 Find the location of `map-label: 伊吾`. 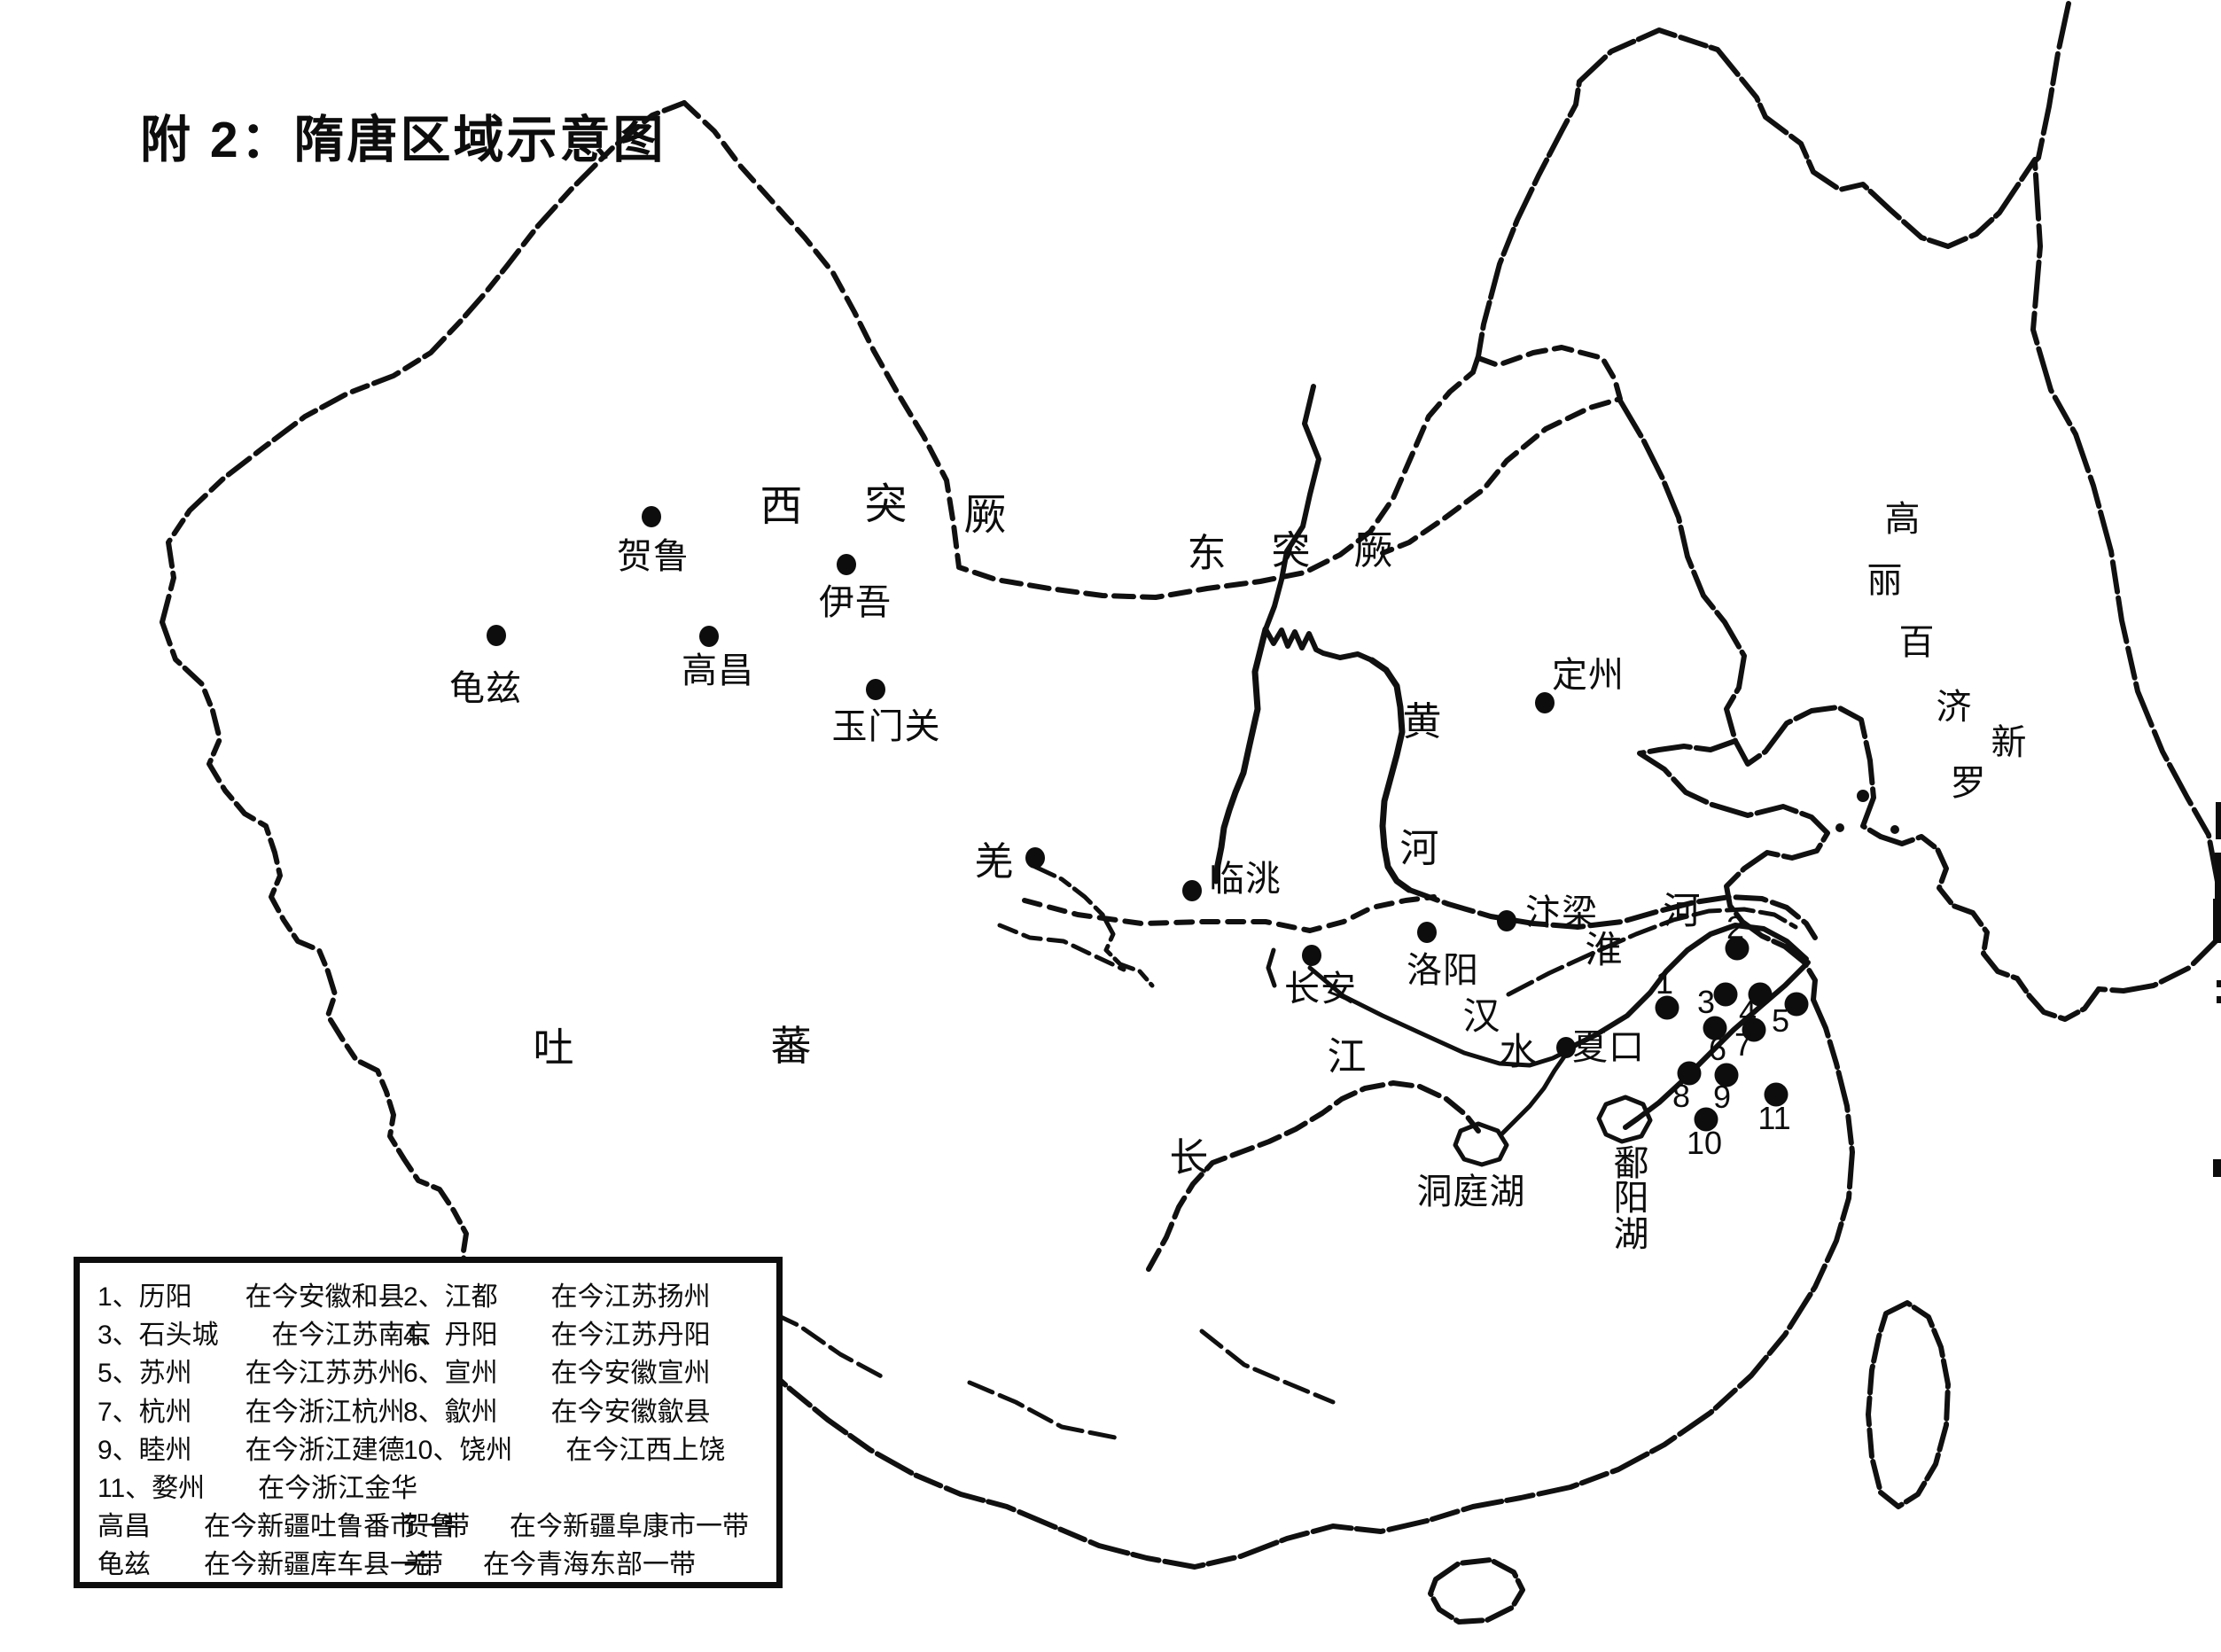

map-label: 伊吾 is located at coordinates (855, 602).